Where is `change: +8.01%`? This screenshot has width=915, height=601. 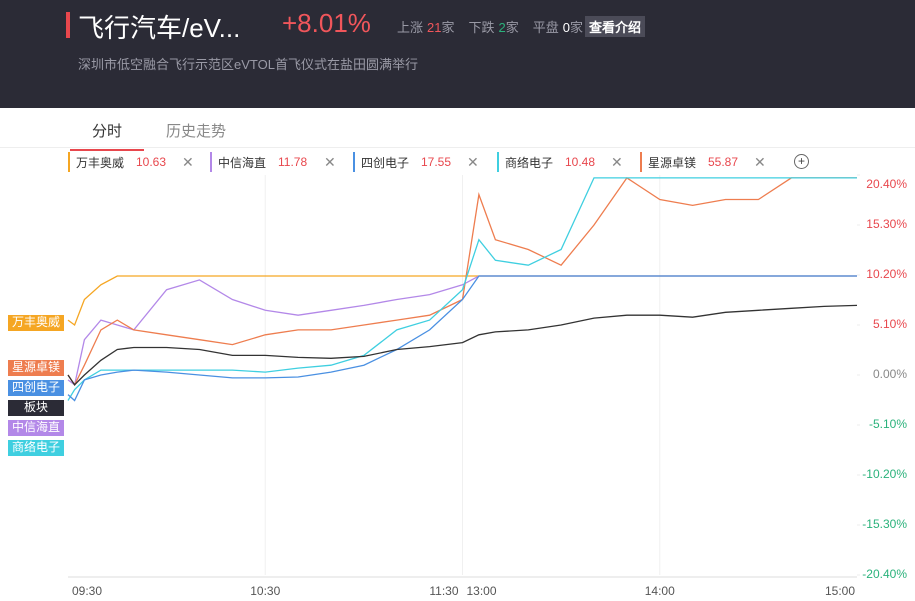 change: +8.01% is located at coordinates (326, 23).